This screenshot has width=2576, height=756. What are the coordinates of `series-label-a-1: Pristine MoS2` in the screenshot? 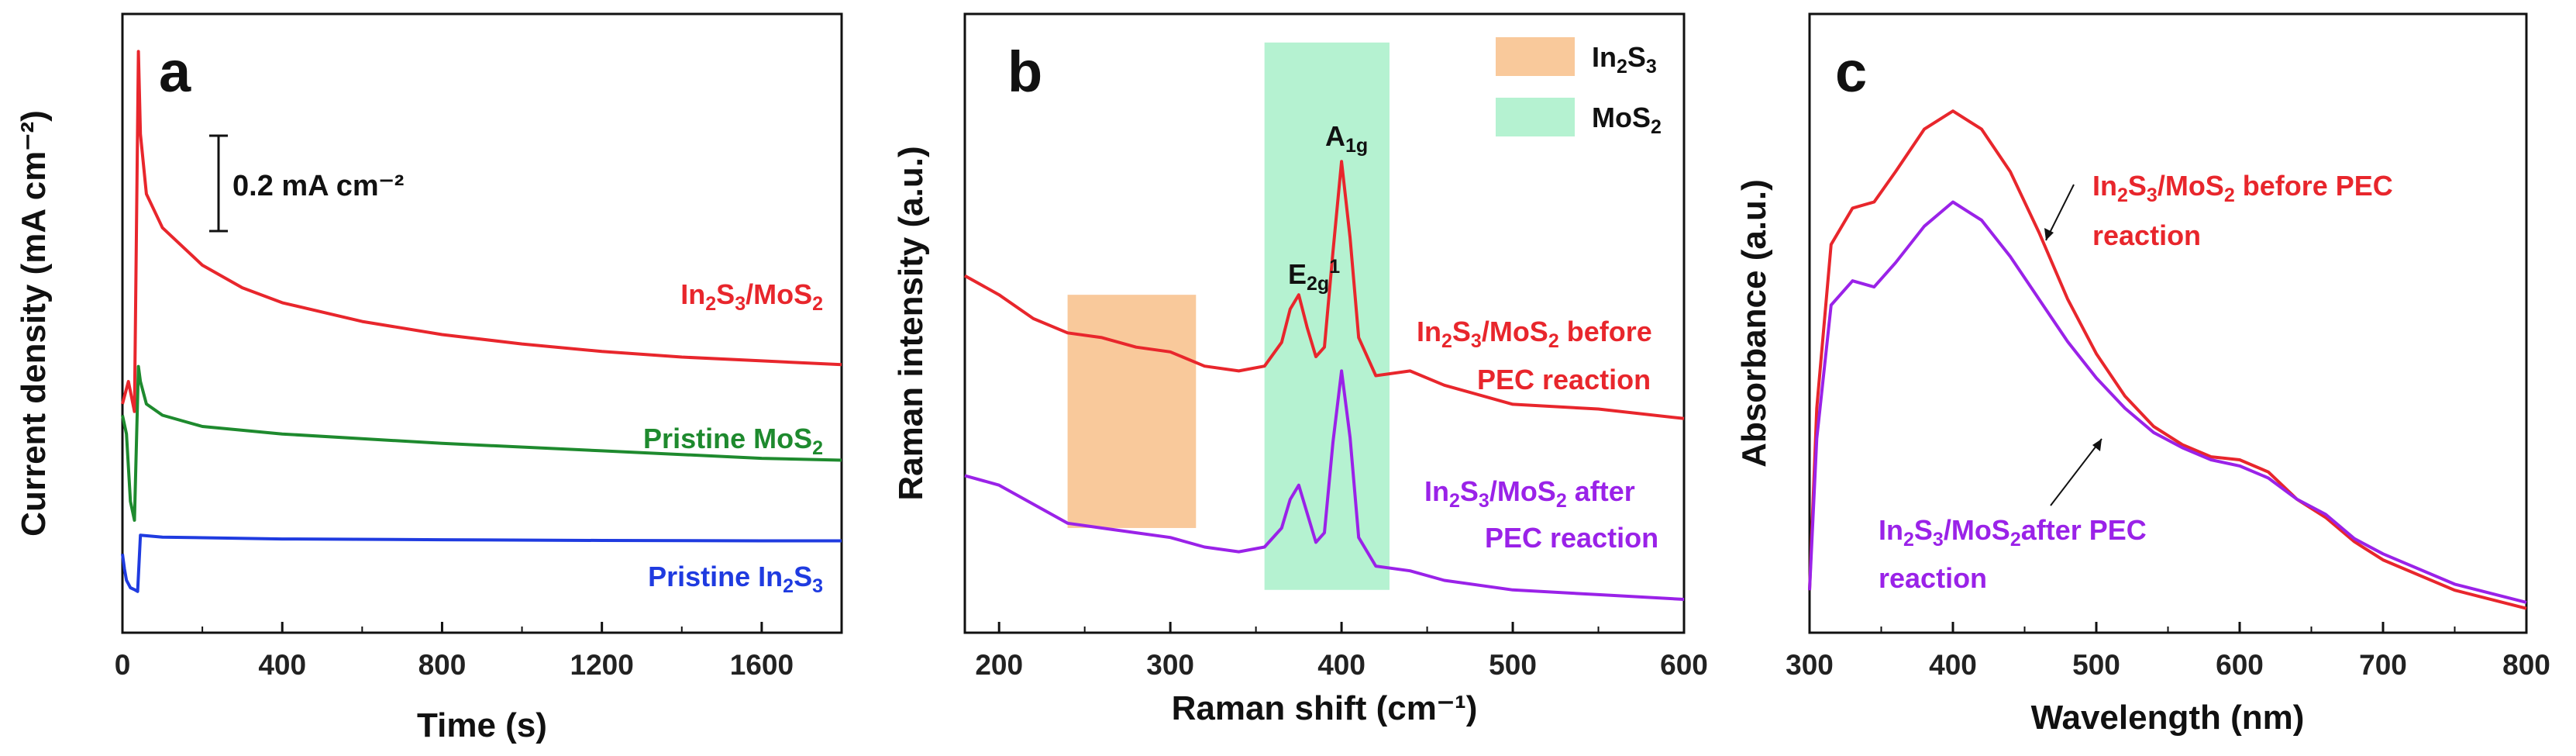 It's located at (733, 441).